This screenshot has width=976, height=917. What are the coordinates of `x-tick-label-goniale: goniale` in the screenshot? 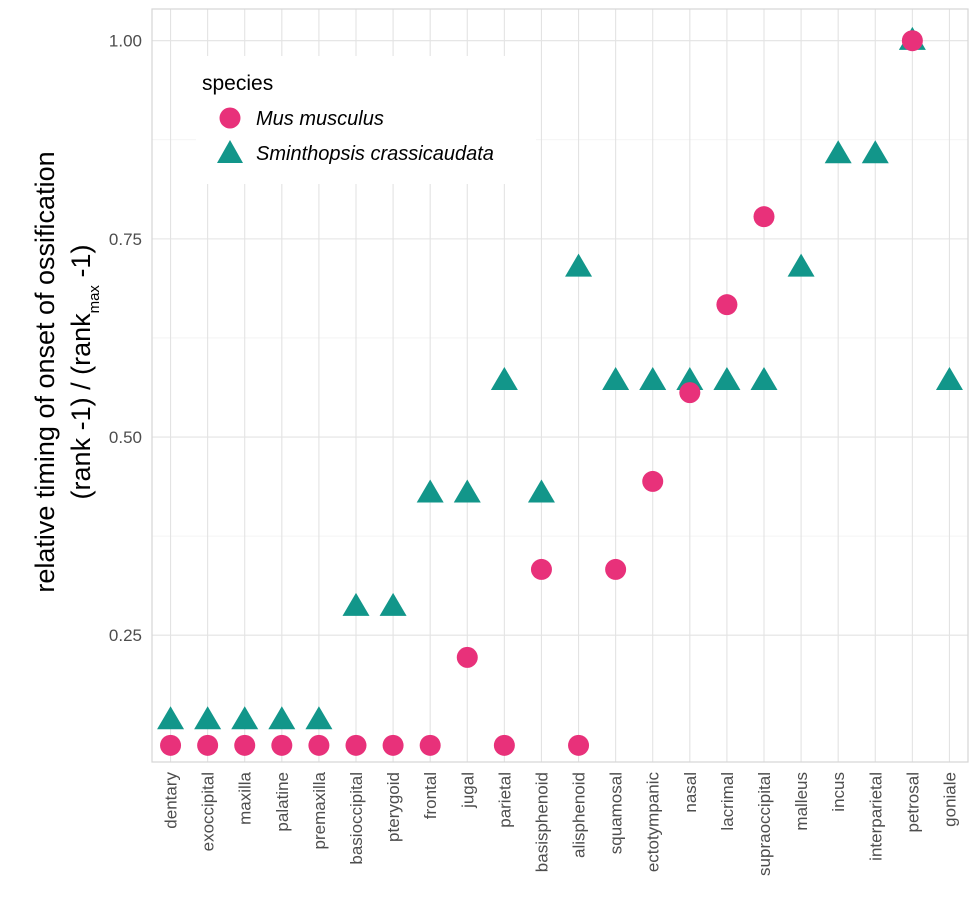 It's located at (949, 799).